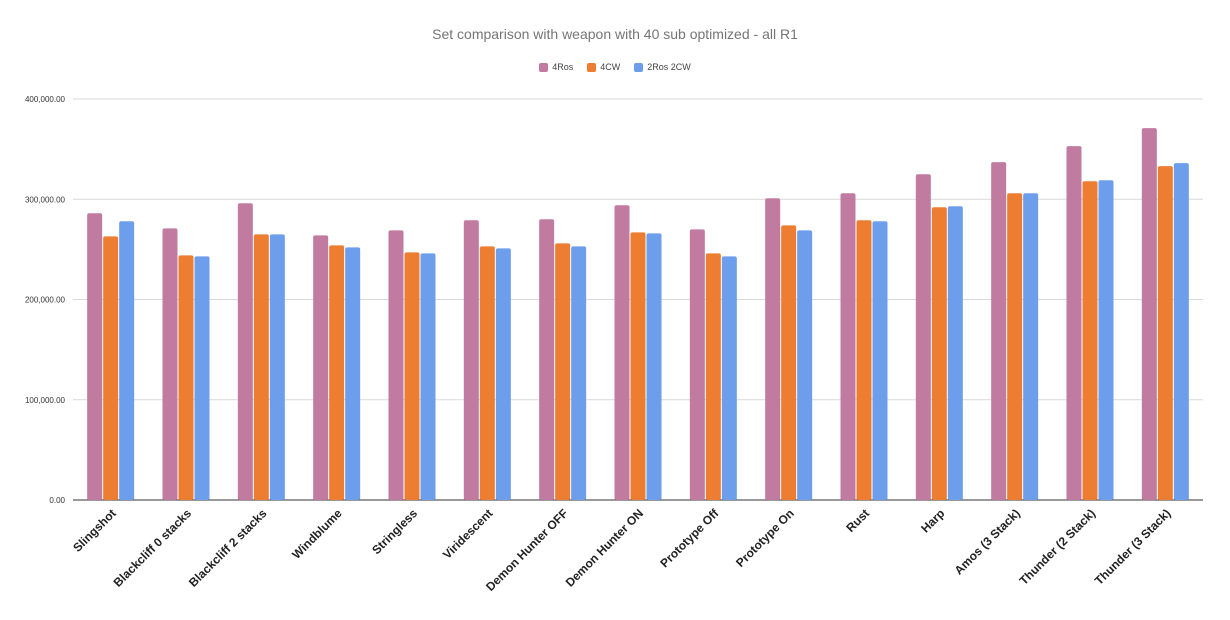 This screenshot has width=1230, height=620. I want to click on y-tick-label: 300,000.00, so click(45, 199).